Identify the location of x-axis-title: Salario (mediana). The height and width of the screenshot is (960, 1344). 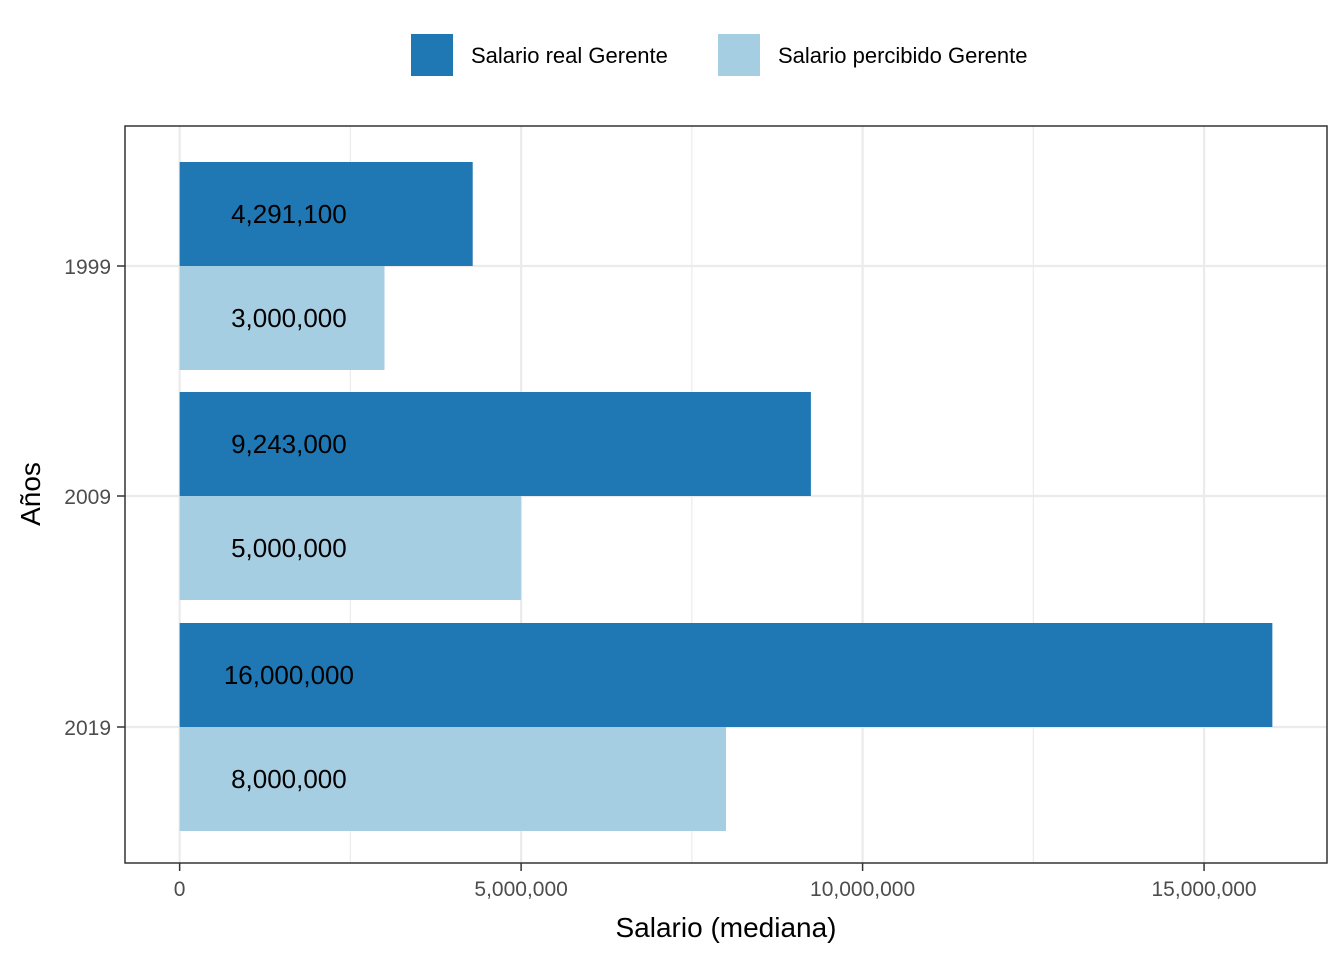
(726, 927).